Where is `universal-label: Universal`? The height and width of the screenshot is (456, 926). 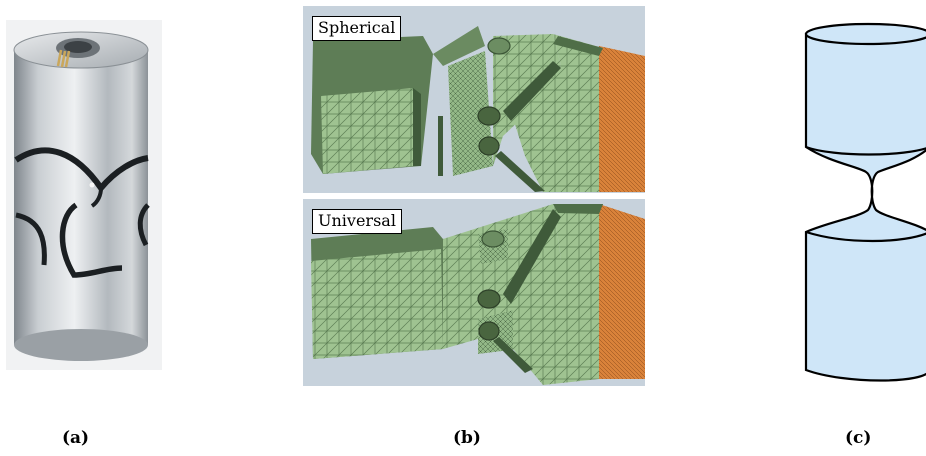 universal-label: Universal is located at coordinates (357, 221).